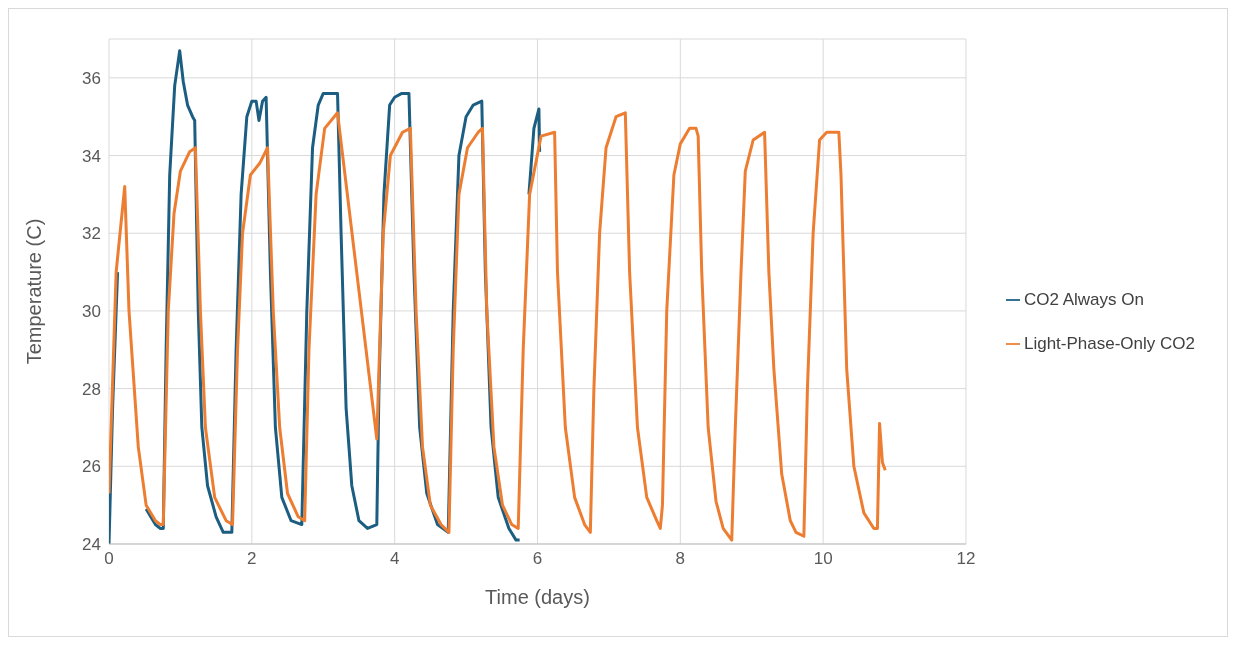 Image resolution: width=1236 pixels, height=645 pixels. I want to click on y-tick-label: 24, so click(91, 545).